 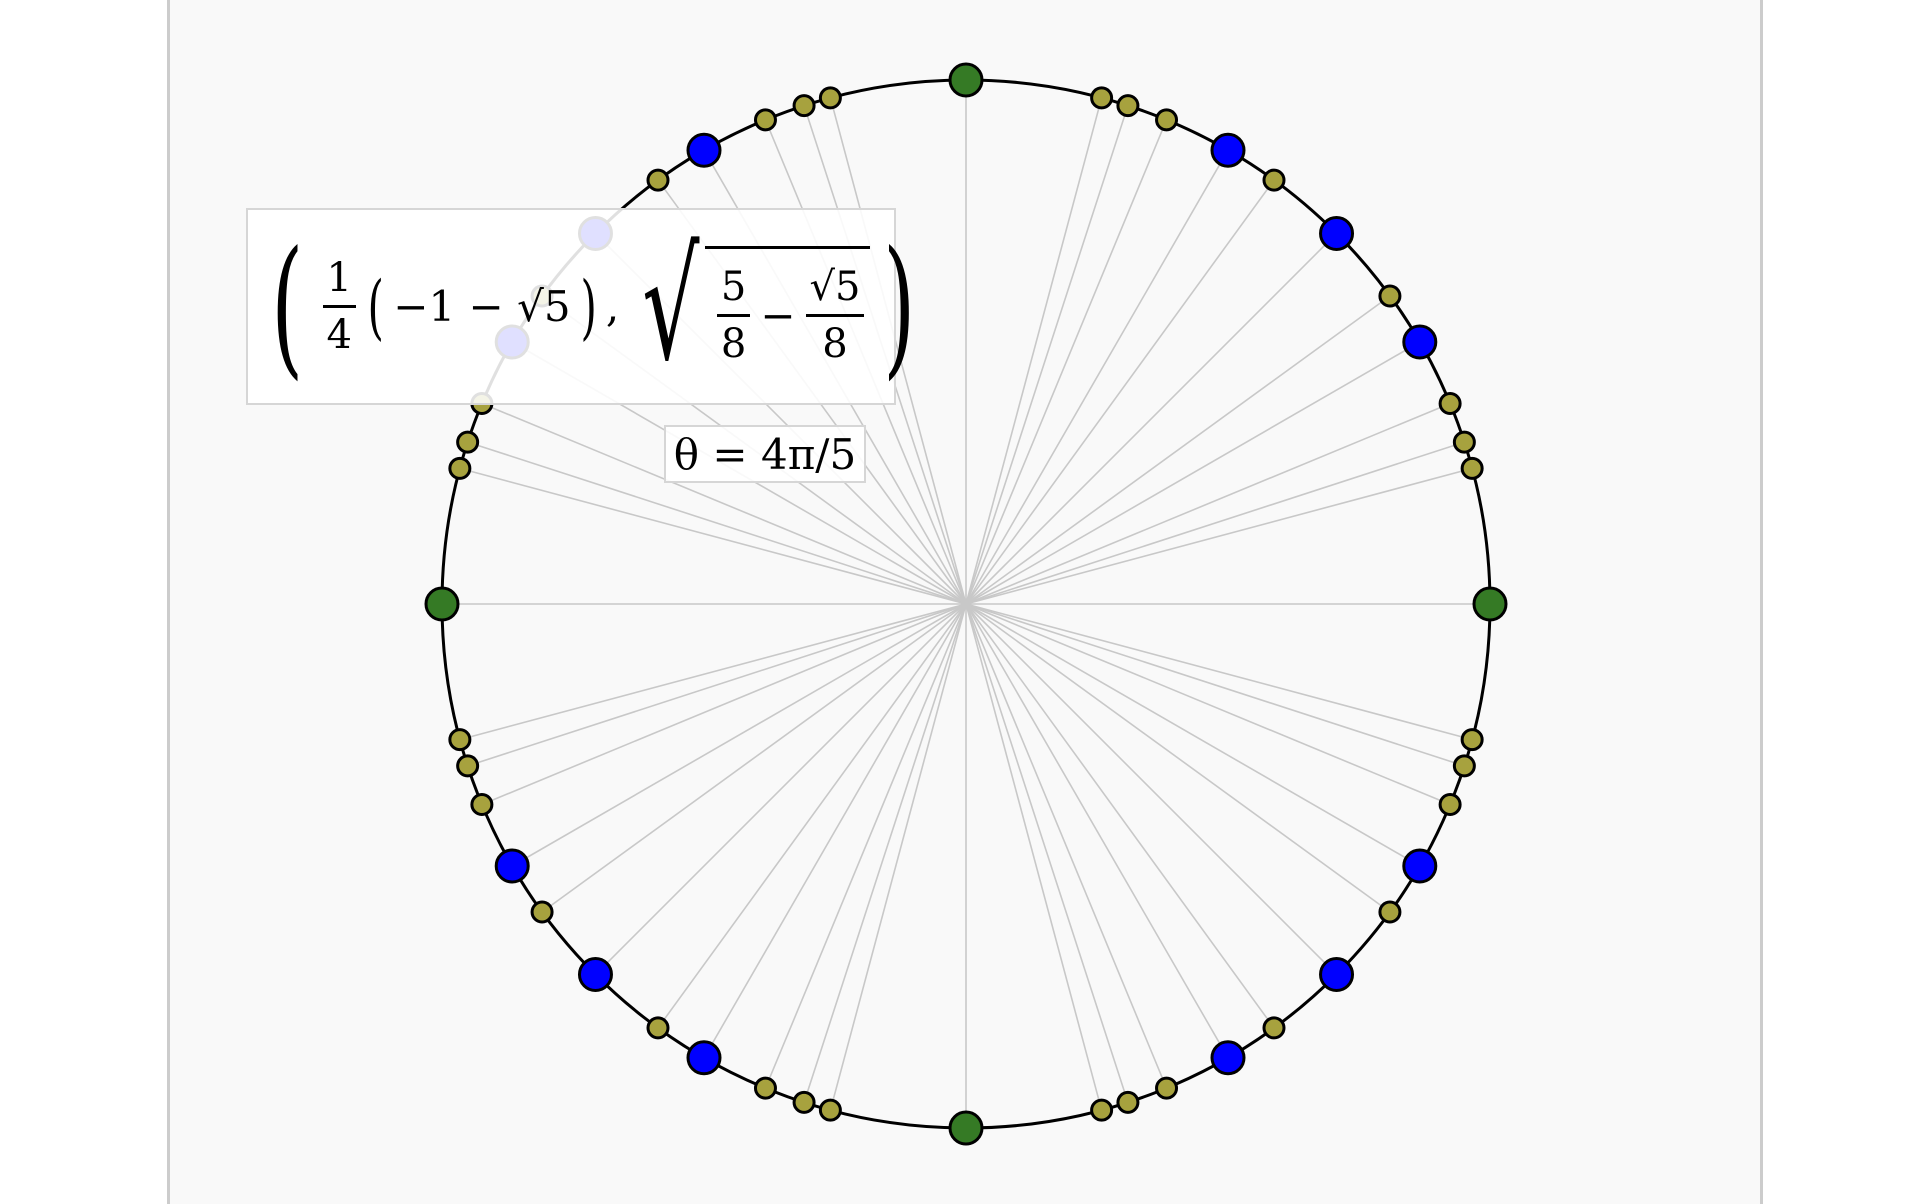 What do you see at coordinates (835, 290) in the screenshot?
I see `fraction-numerator: √5` at bounding box center [835, 290].